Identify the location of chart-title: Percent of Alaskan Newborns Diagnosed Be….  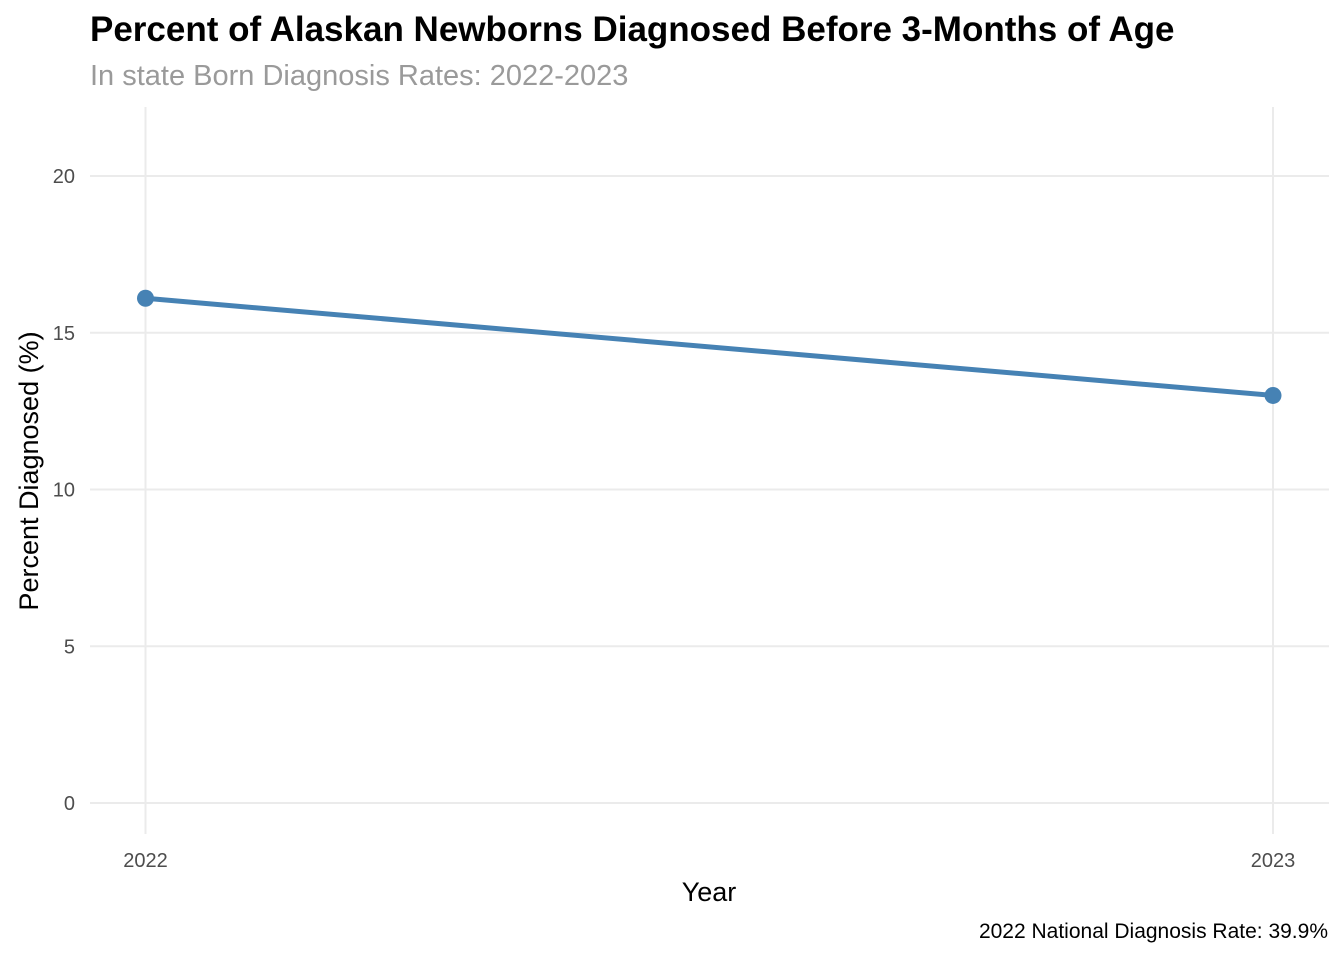
(632, 29).